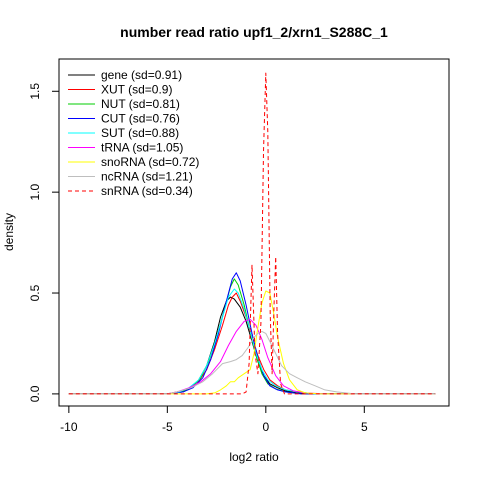 Image resolution: width=480 pixels, height=480 pixels. What do you see at coordinates (214, 419) in the screenshot?
I see `x-axis: -10 -5 0 5` at bounding box center [214, 419].